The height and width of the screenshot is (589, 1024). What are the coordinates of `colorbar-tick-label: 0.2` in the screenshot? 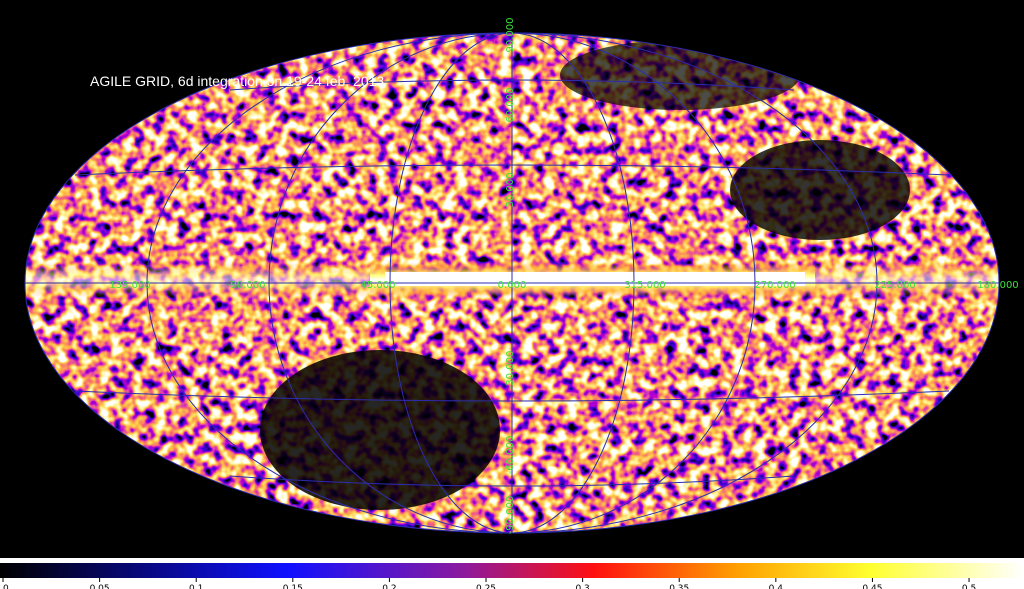 It's located at (389, 586).